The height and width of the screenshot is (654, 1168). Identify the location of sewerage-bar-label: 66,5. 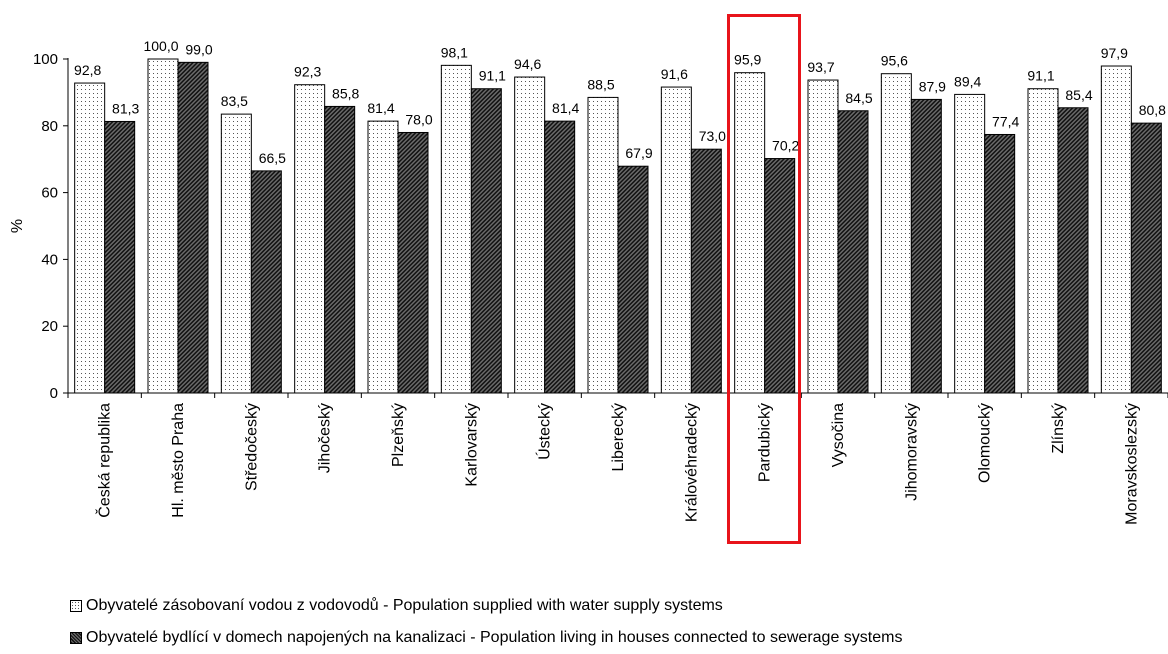
(272, 158).